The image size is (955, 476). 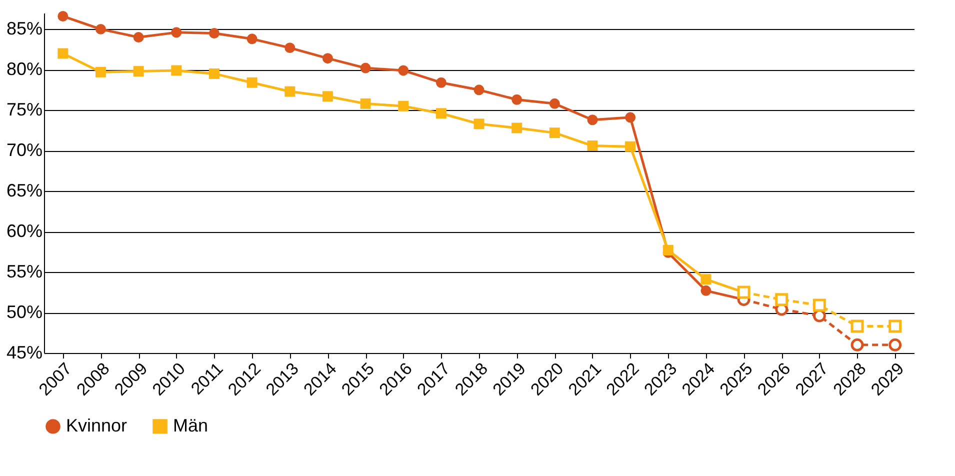 What do you see at coordinates (24, 110) in the screenshot?
I see `y-tick-label: 75%` at bounding box center [24, 110].